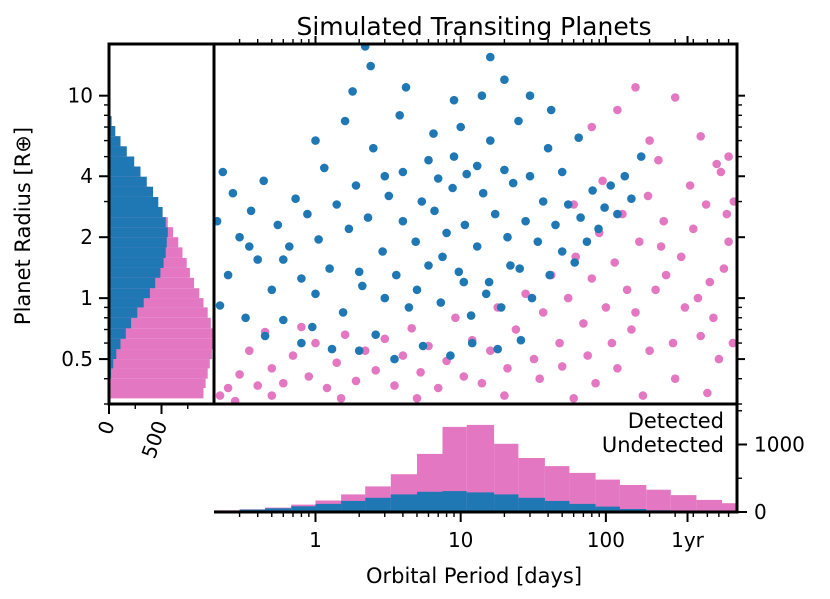 The width and height of the screenshot is (830, 599). What do you see at coordinates (23, 226) in the screenshot?
I see `y-axis-label: Planet Radius [R⊕]` at bounding box center [23, 226].